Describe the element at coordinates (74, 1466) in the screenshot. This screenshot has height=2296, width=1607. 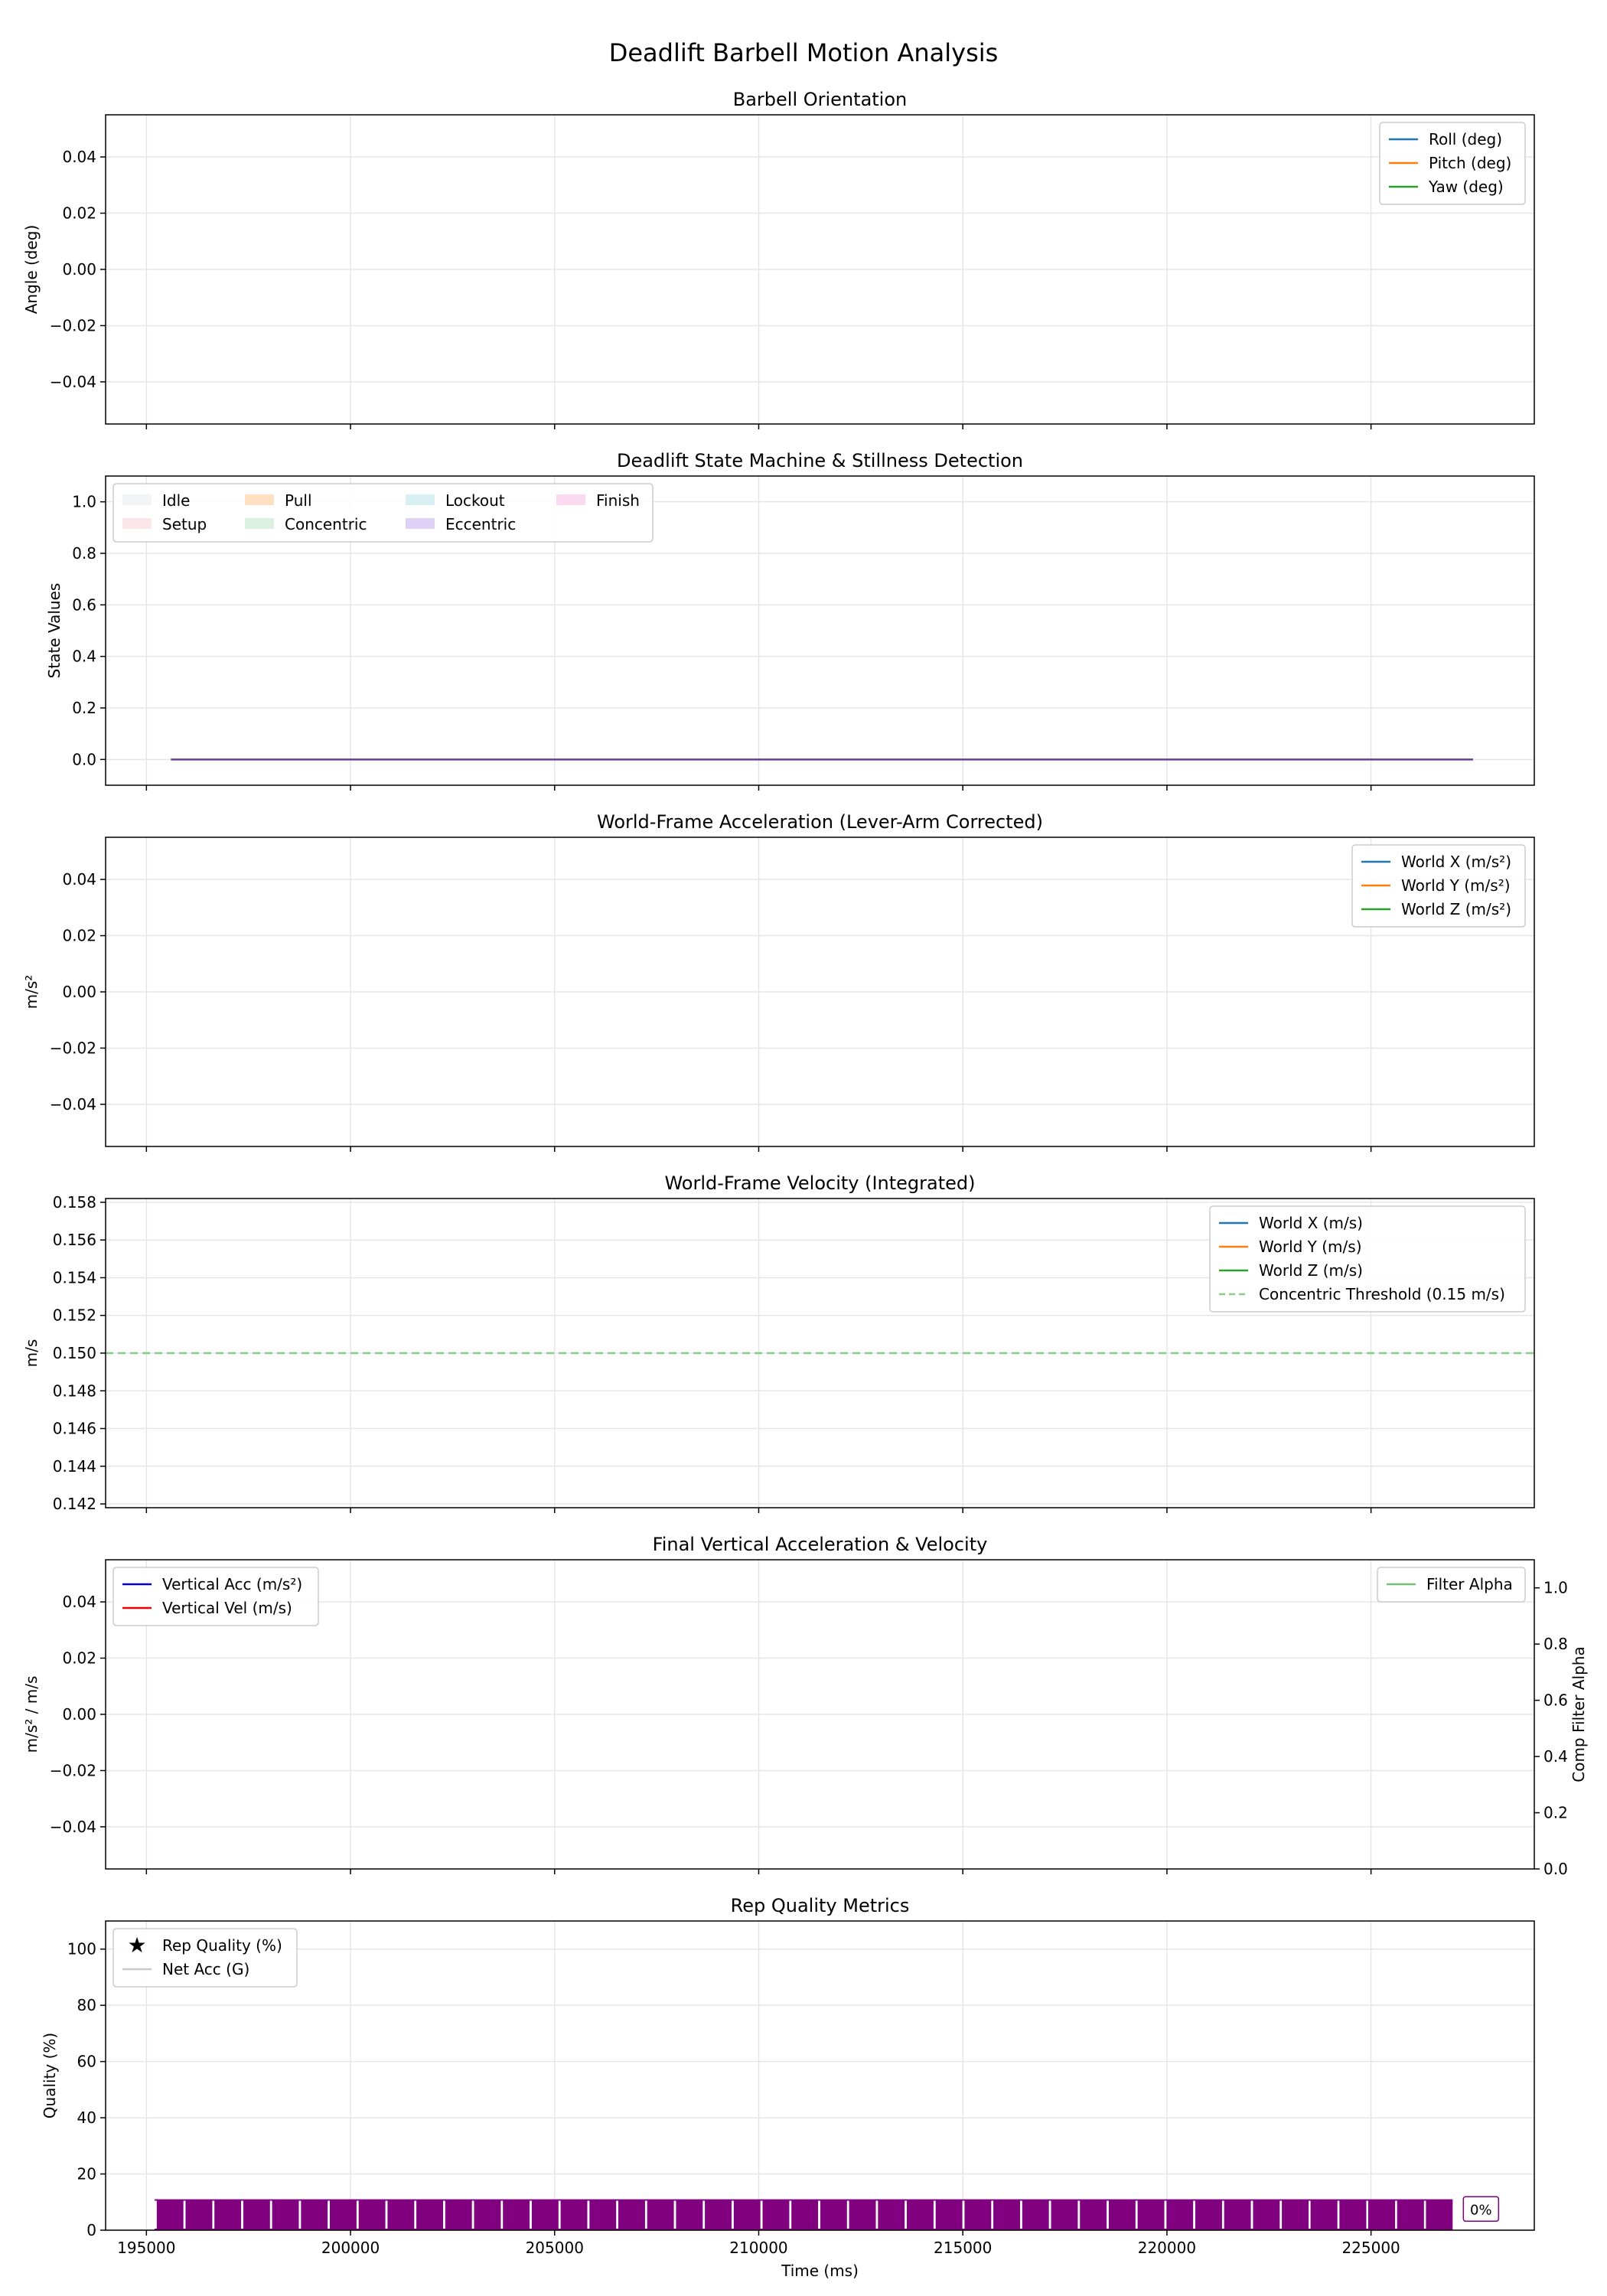
I see `y-tick-label: 0.144` at that location.